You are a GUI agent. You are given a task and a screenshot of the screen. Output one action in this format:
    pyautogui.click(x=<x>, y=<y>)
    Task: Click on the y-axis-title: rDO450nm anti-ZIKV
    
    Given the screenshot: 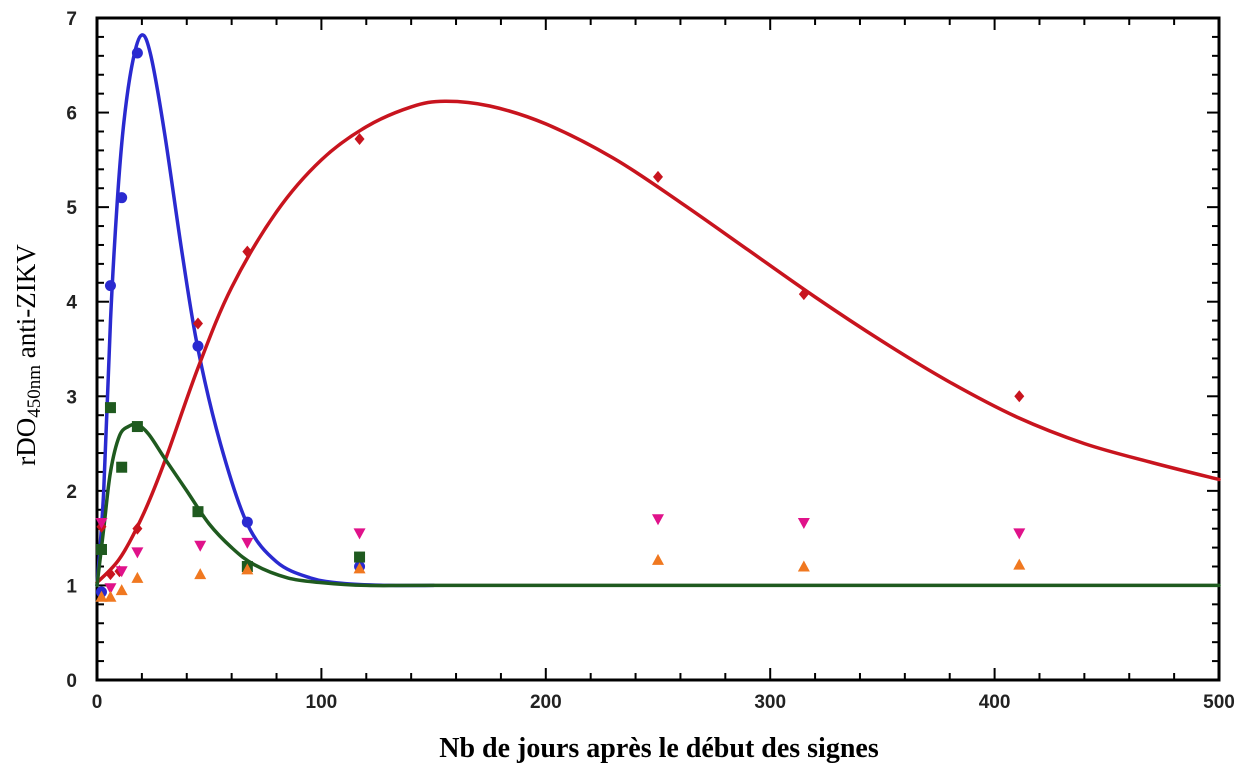 What is the action you would take?
    pyautogui.click(x=28, y=355)
    